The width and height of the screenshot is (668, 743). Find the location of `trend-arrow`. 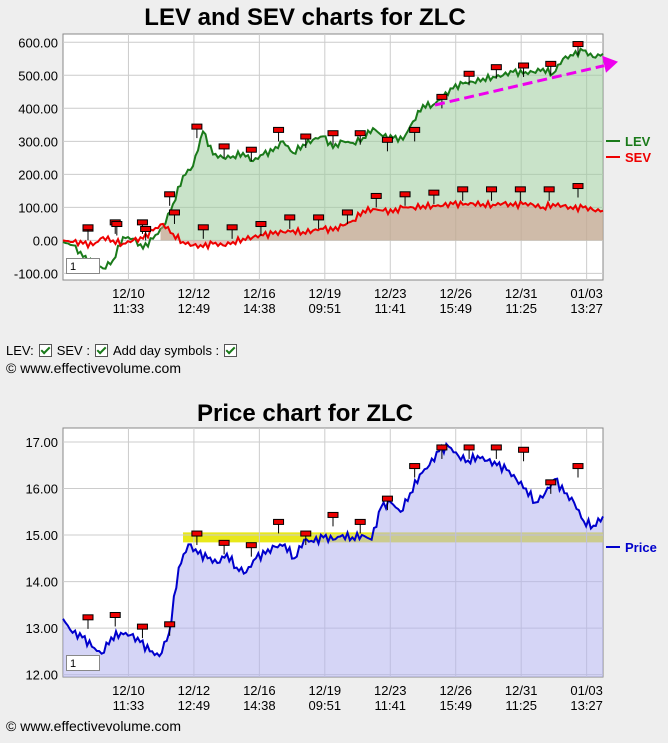

trend-arrow is located at coordinates (526, 81).